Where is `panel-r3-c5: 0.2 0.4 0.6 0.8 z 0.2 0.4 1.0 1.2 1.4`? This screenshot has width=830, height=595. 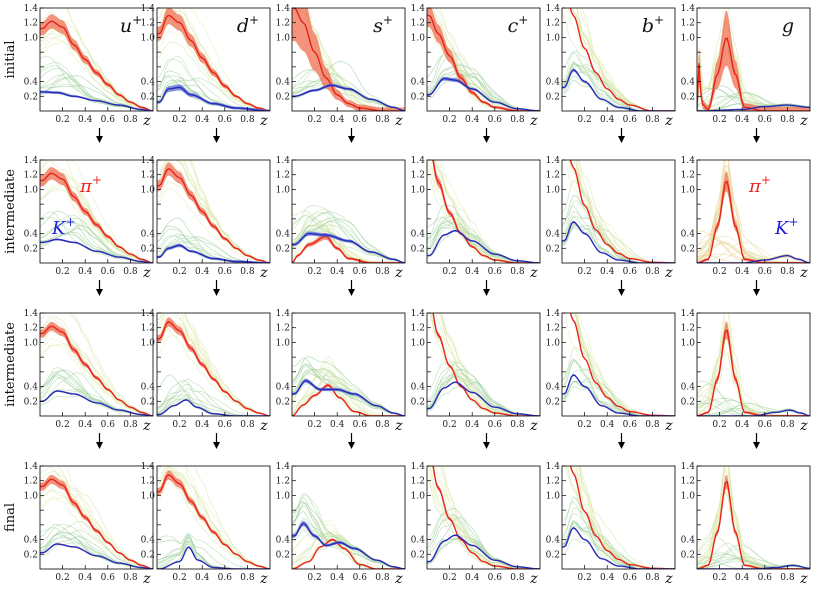 panel-r3-c5: 0.2 0.4 0.6 0.8 z 0.2 0.4 1.0 1.2 1.4 is located at coordinates (746, 524).